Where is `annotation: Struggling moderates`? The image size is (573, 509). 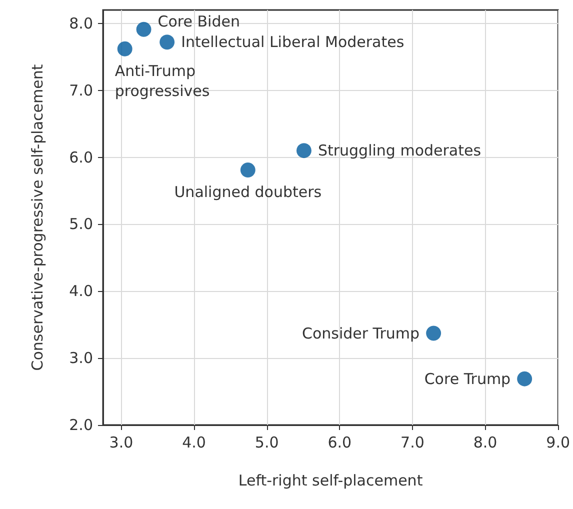
annotation: Struggling moderates is located at coordinates (400, 151).